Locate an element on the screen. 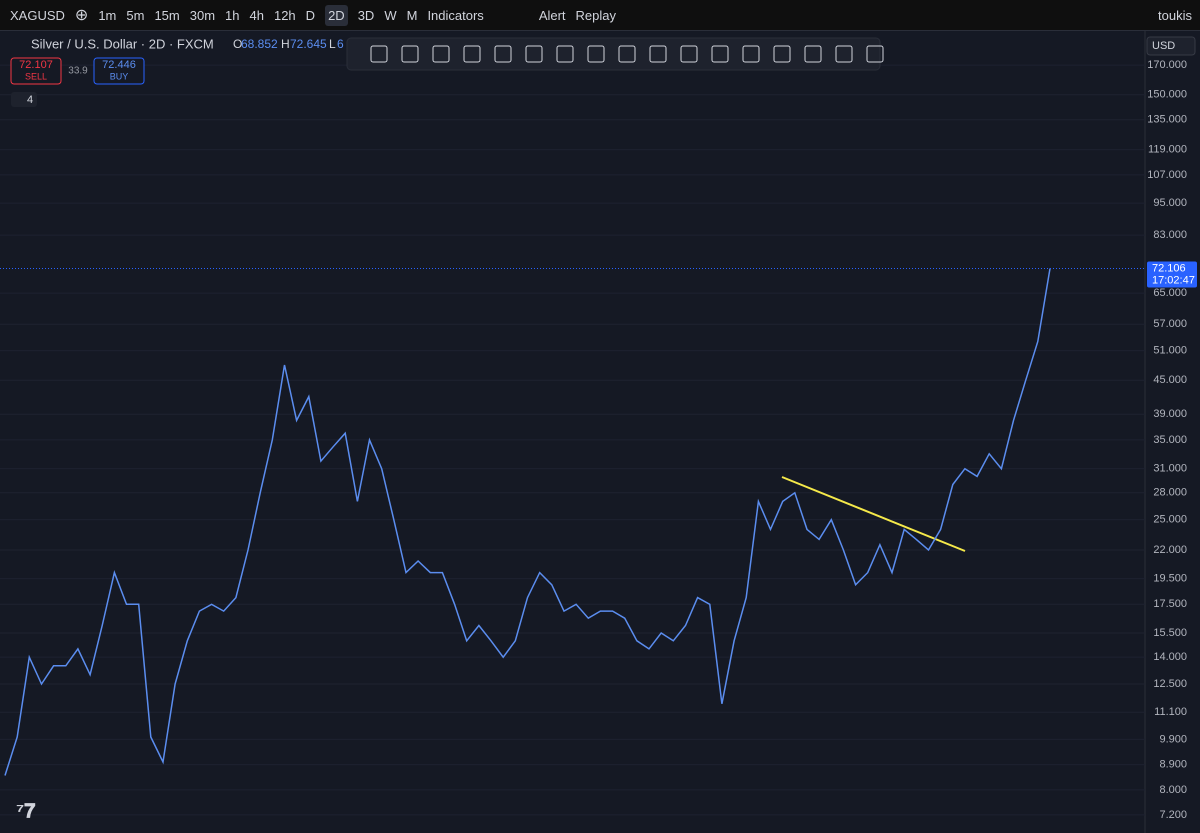  open-value: 68.852 is located at coordinates (259, 44).